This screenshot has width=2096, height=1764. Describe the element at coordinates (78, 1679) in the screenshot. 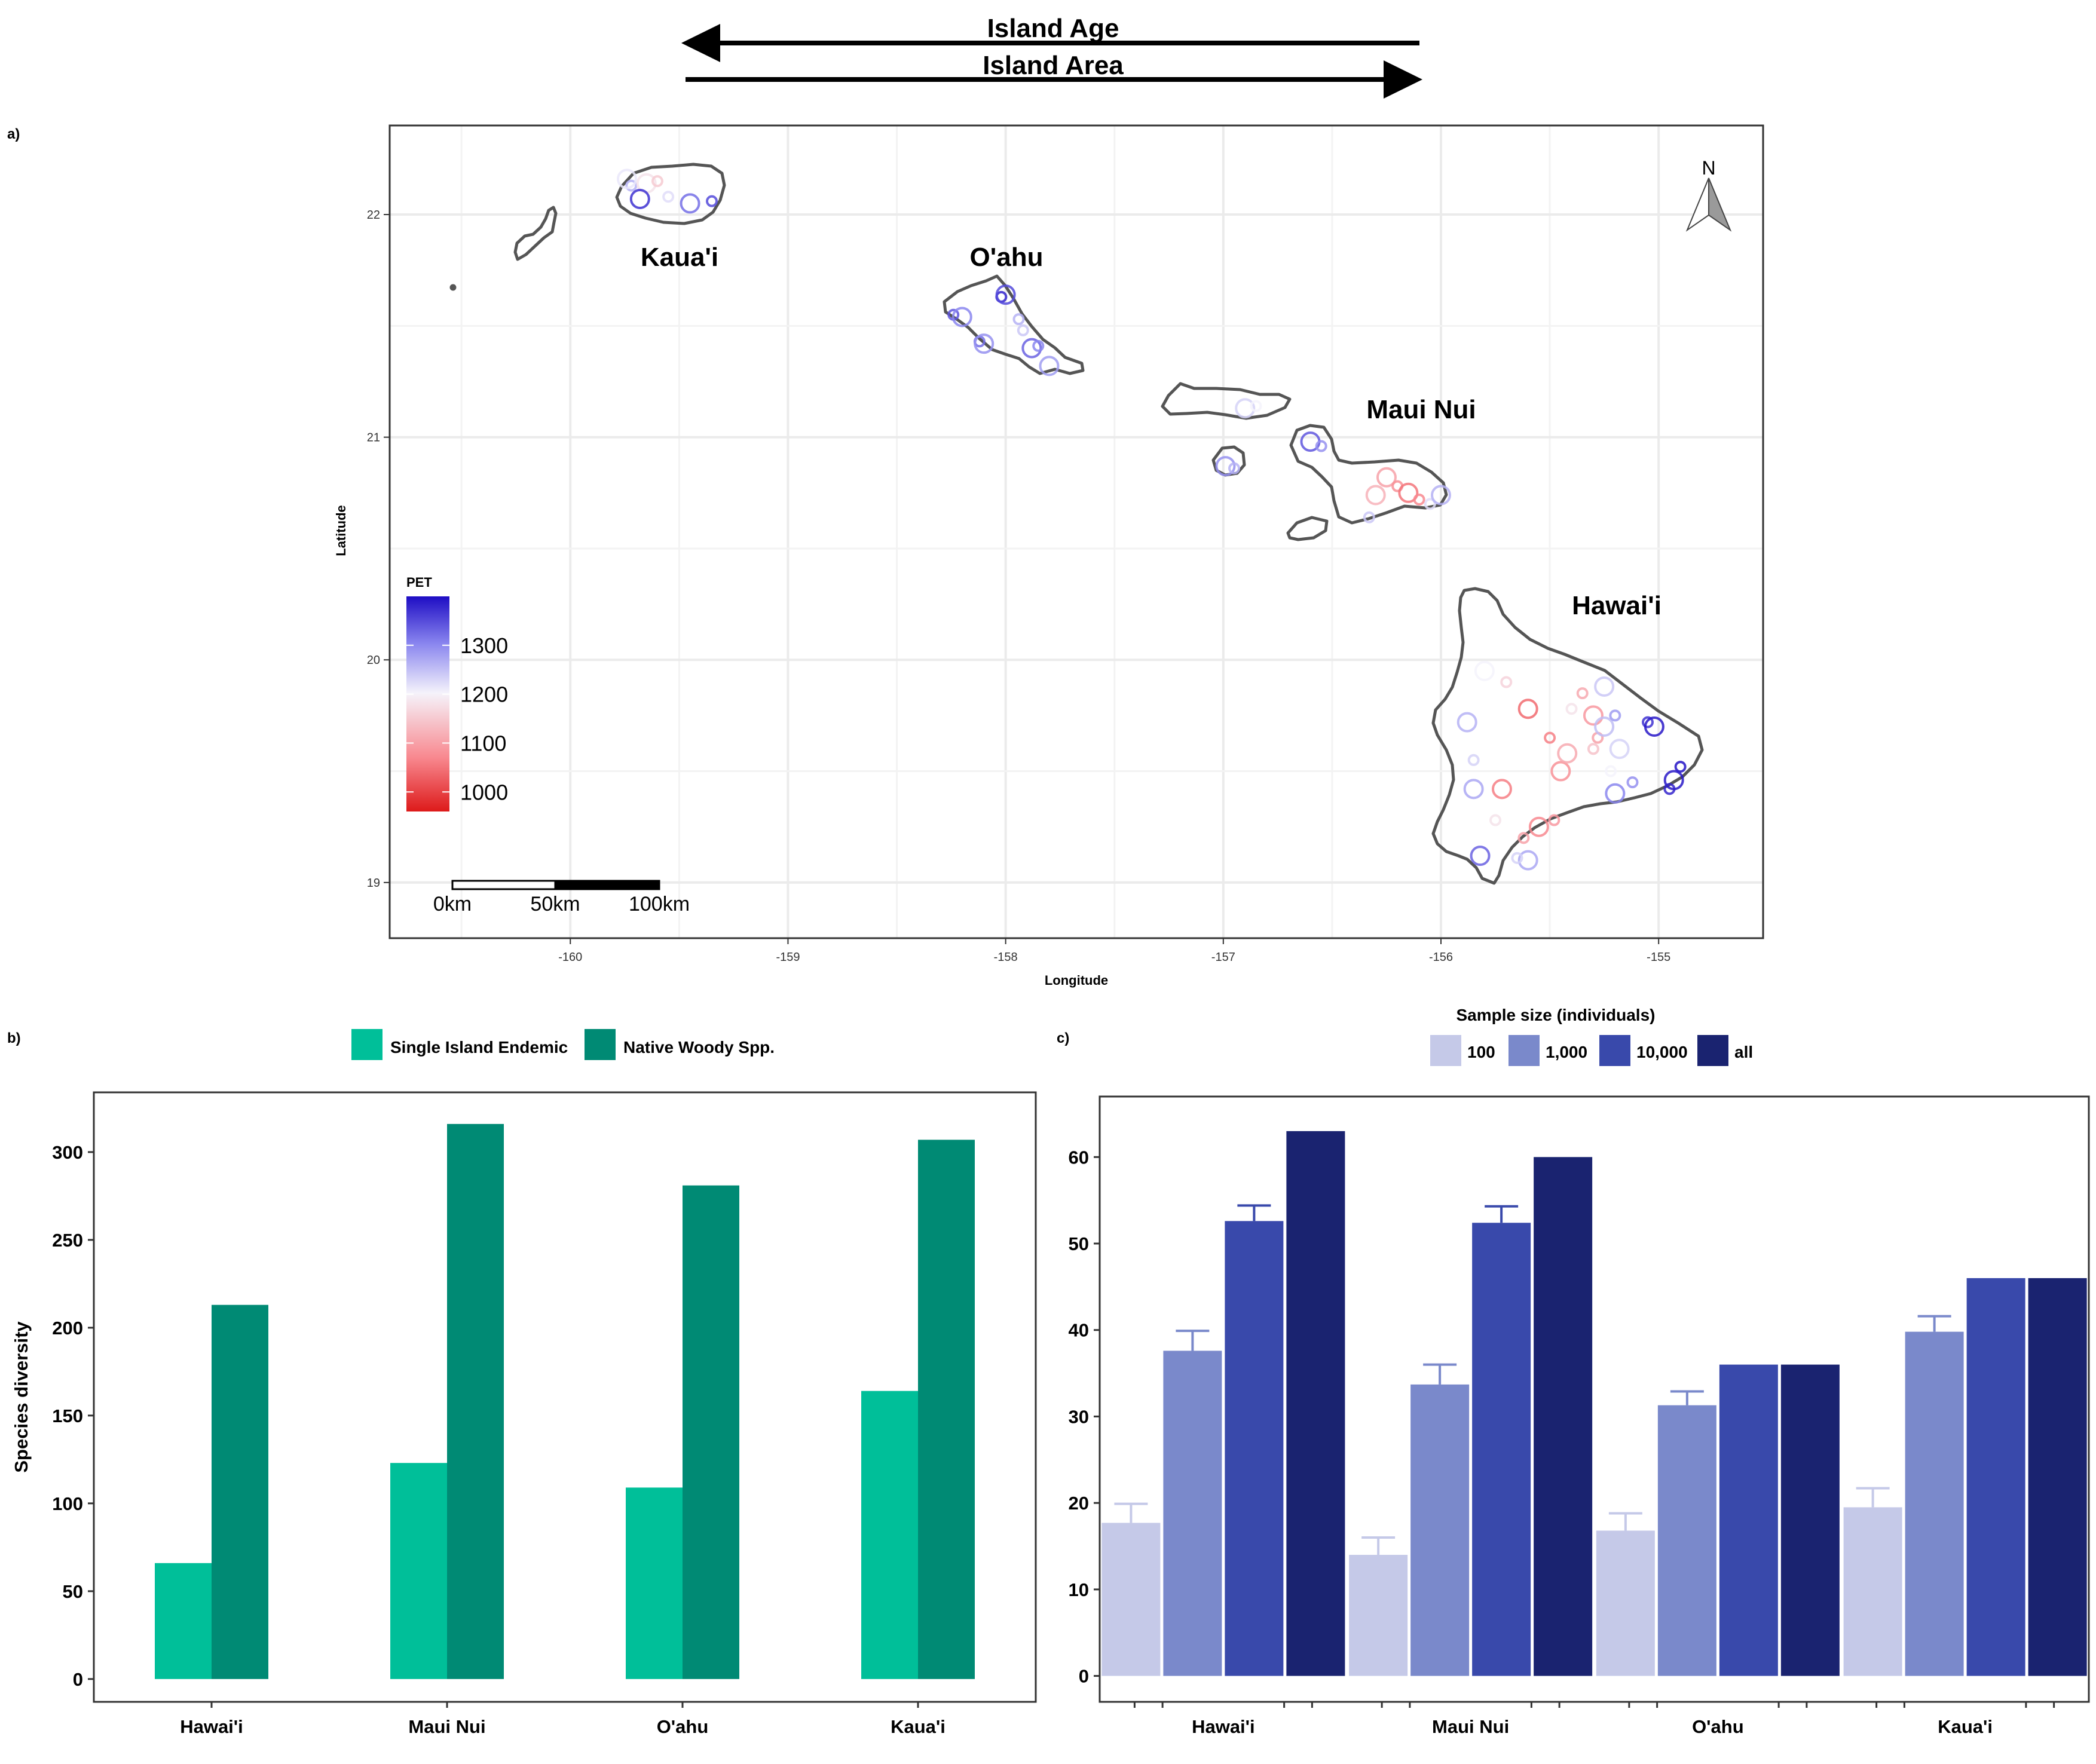

I see `chart-b-ytick-label: 0` at that location.